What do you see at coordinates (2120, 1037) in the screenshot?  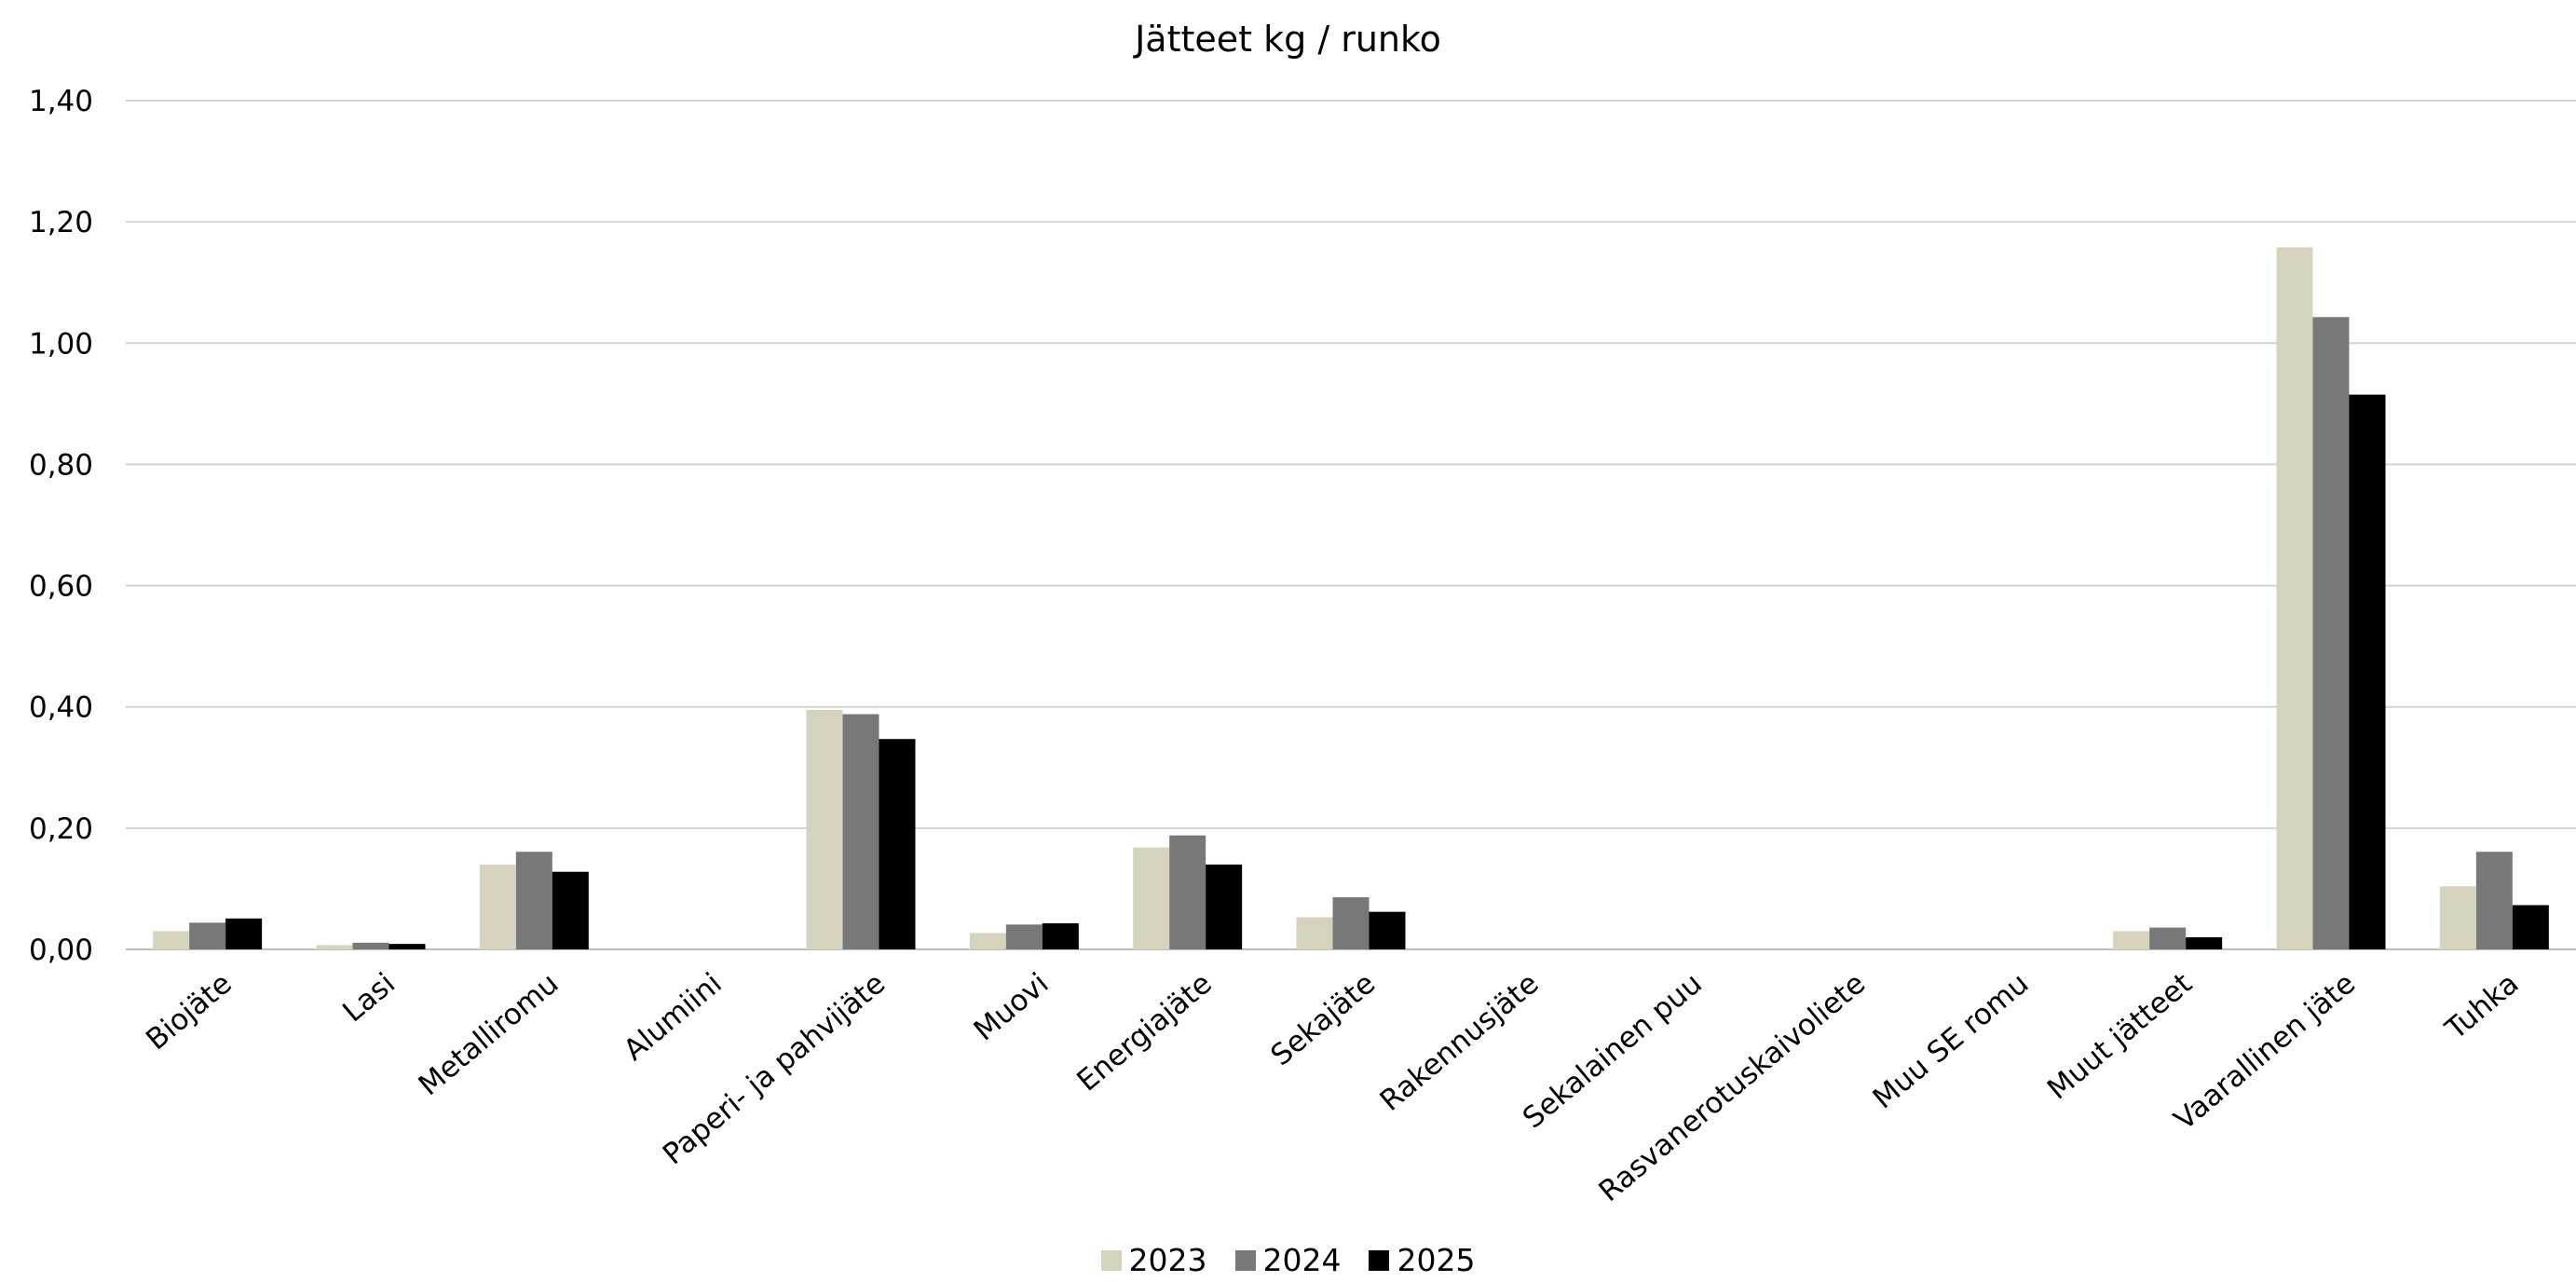 I see `x-tick-label: Muut jätteet` at bounding box center [2120, 1037].